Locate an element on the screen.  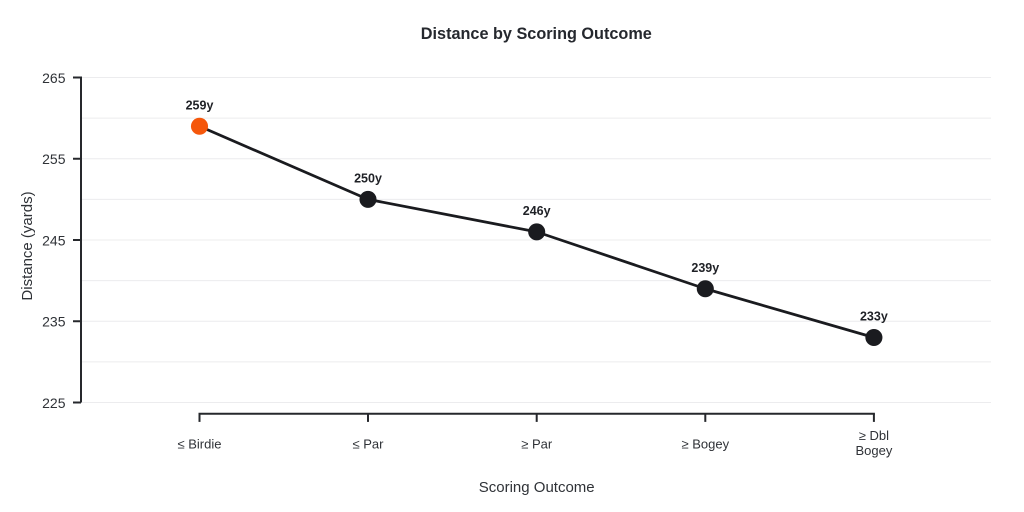
svg-text: 250y is located at coordinates (368, 178).